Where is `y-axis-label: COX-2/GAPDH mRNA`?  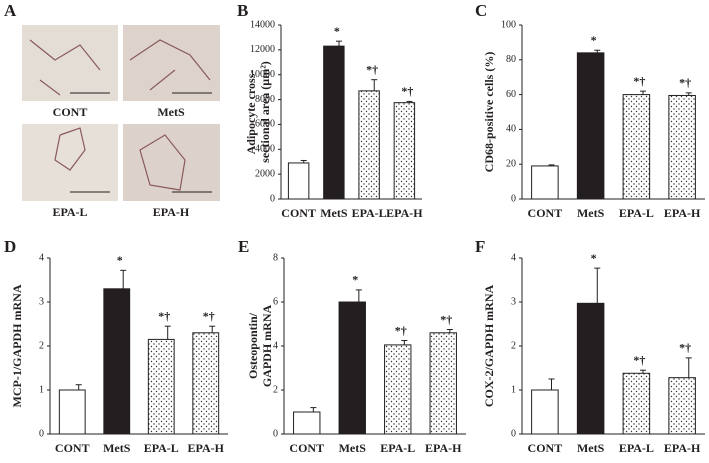
y-axis-label: COX-2/GAPDH mRNA is located at coordinates (489, 346).